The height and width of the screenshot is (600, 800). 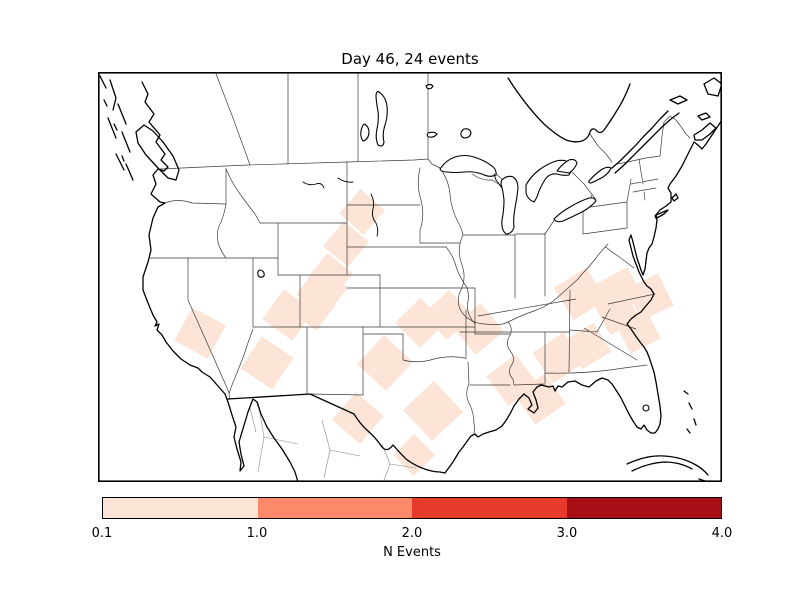 I want to click on colorbar-tick-label: 3.0, so click(x=567, y=533).